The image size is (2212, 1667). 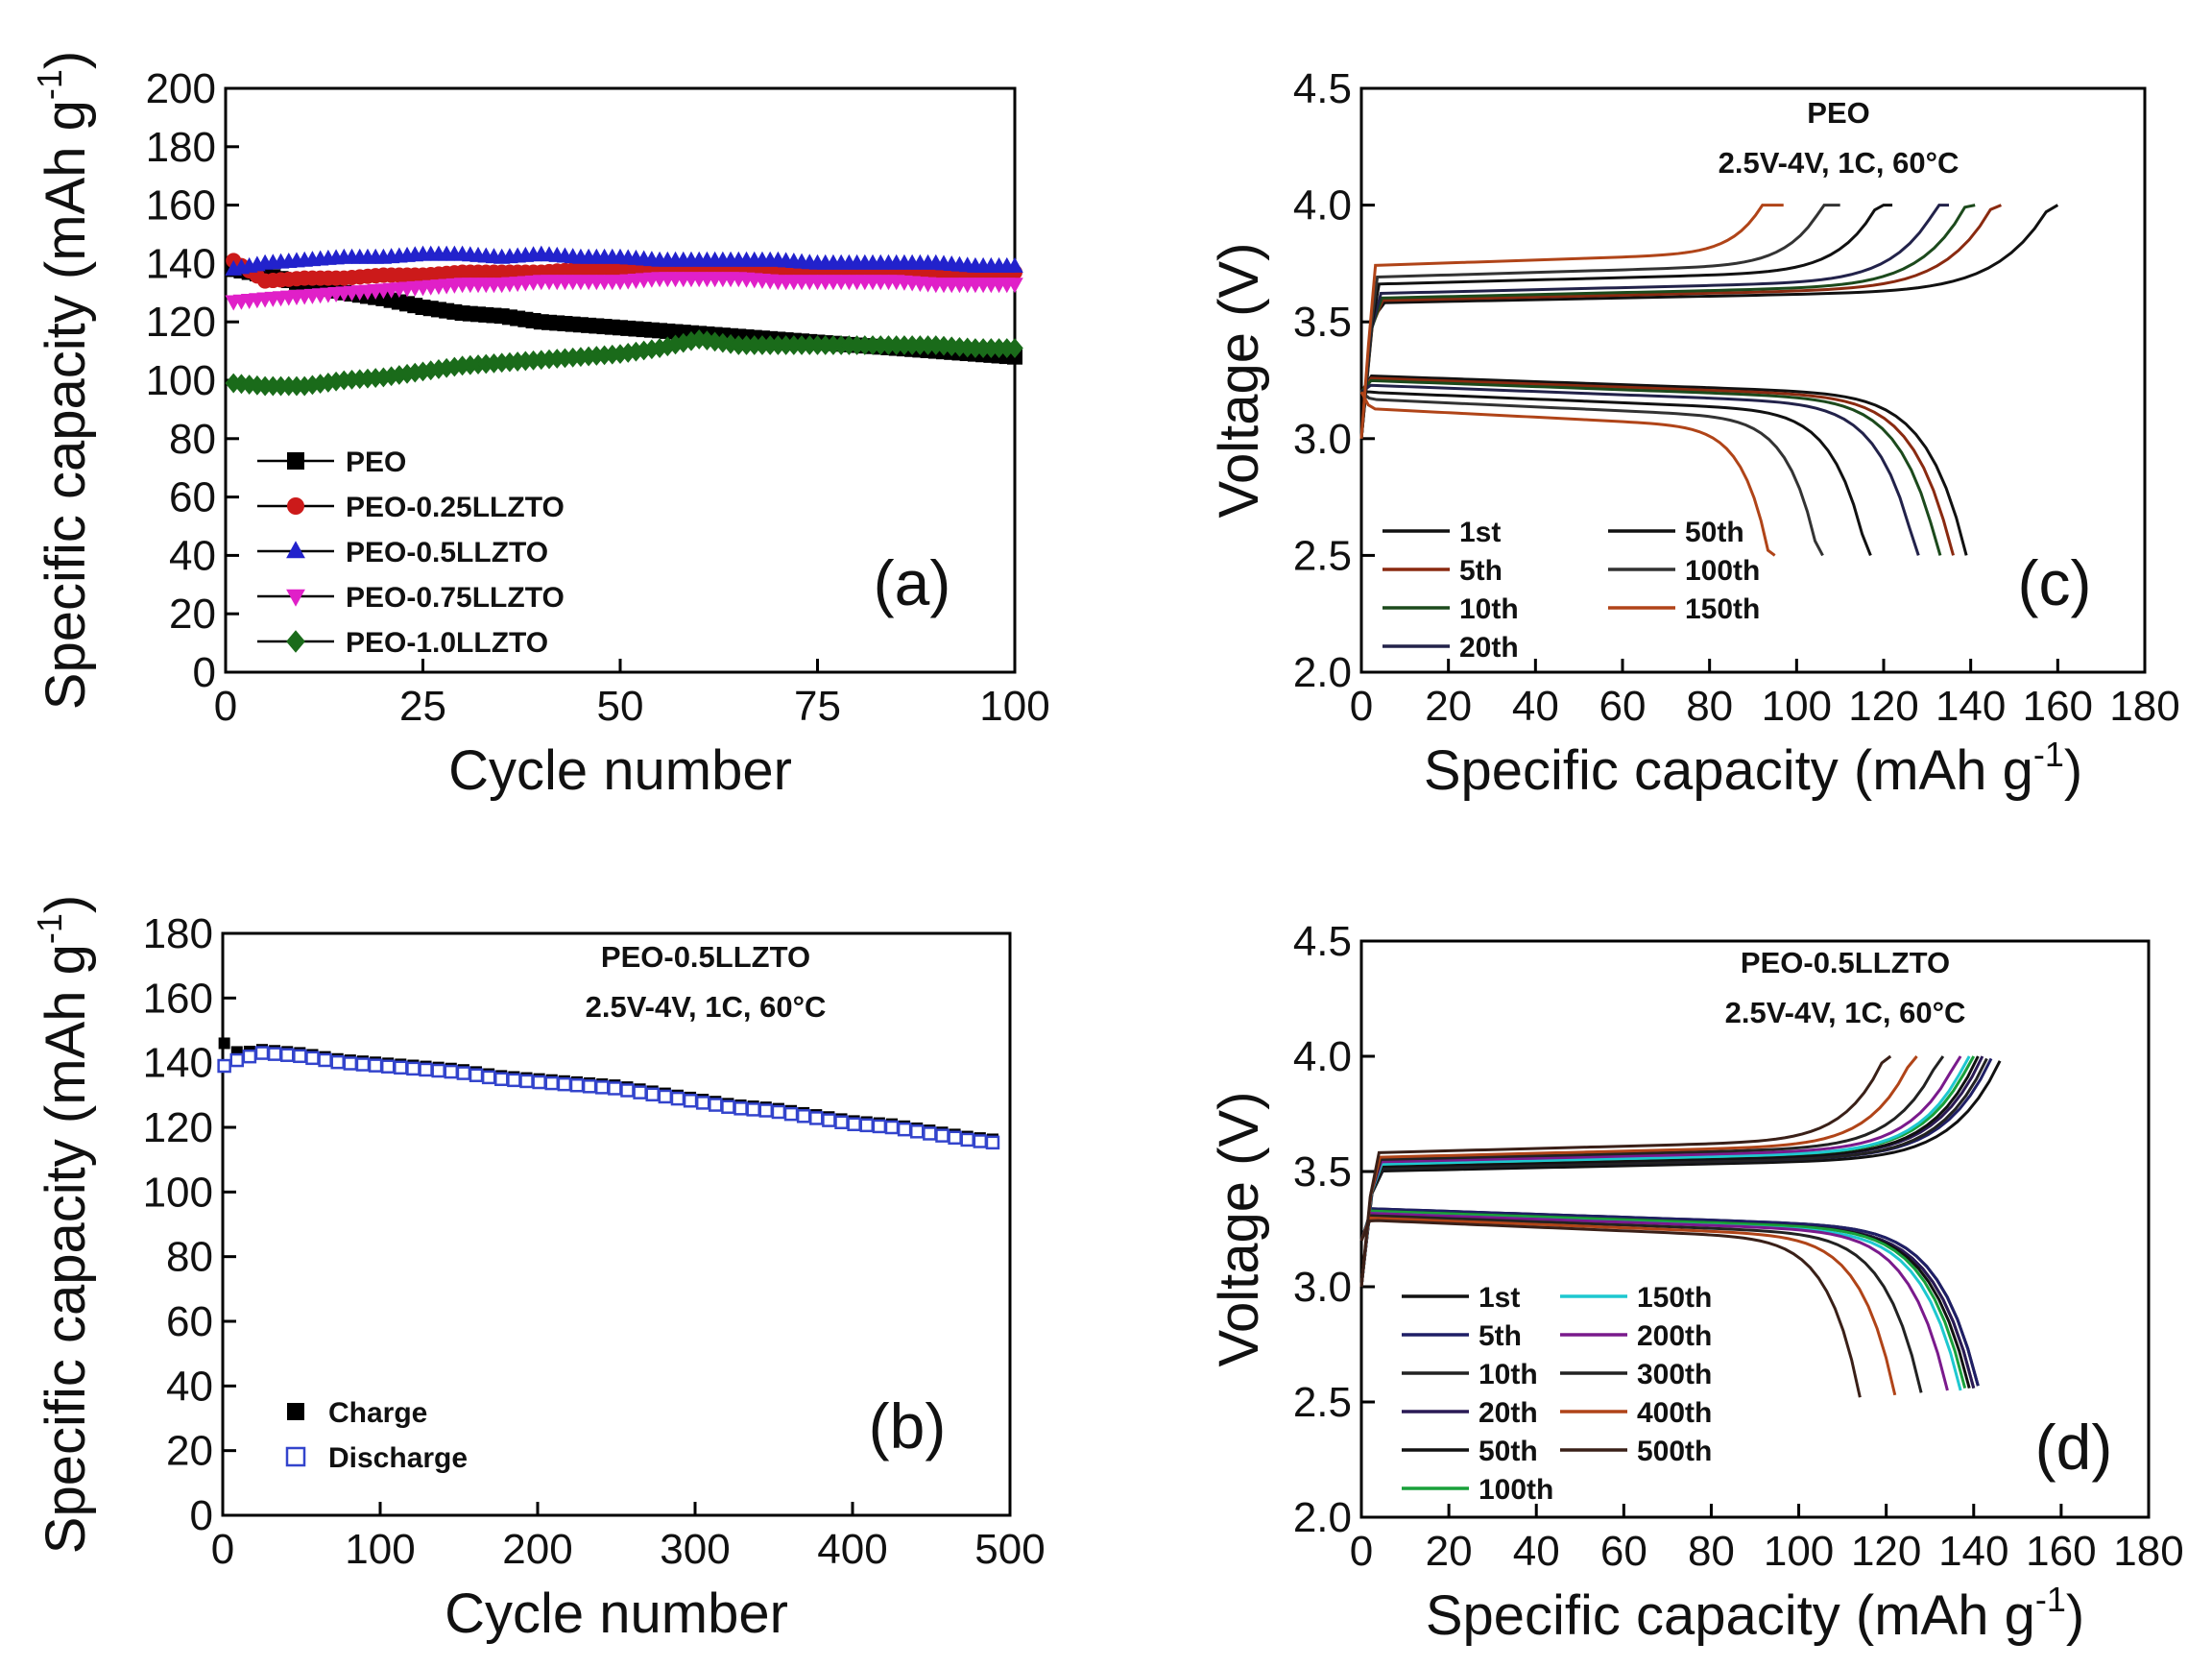 What do you see at coordinates (1711, 1552) in the screenshot?
I see `x-tick-label: 80` at bounding box center [1711, 1552].